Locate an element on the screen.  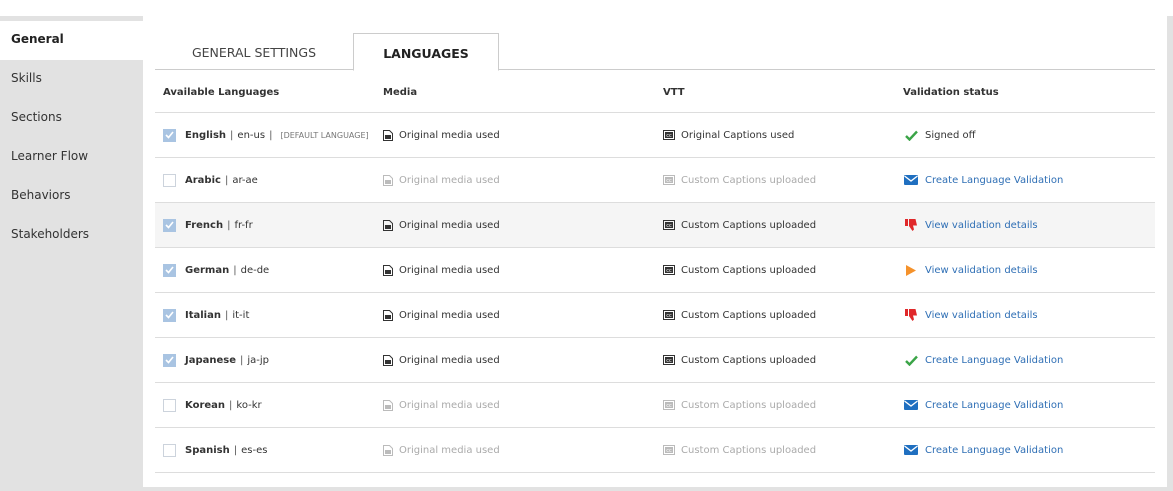
header-available-languages: Available Languages is located at coordinates (221, 92).